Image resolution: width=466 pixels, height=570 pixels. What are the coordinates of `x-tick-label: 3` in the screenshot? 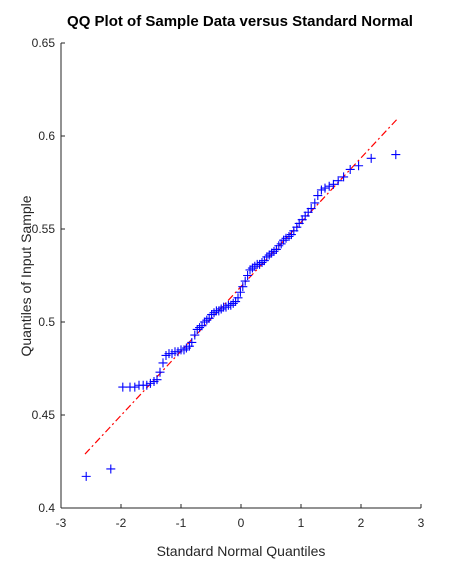 It's located at (421, 523).